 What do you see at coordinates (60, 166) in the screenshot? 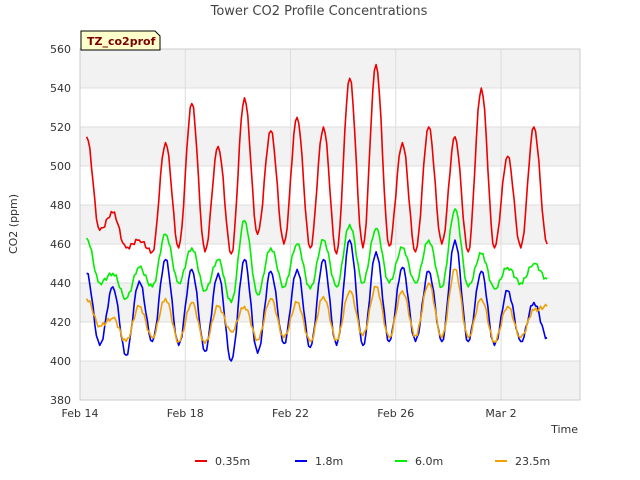
I see `y-tick-label: 500` at bounding box center [60, 166].